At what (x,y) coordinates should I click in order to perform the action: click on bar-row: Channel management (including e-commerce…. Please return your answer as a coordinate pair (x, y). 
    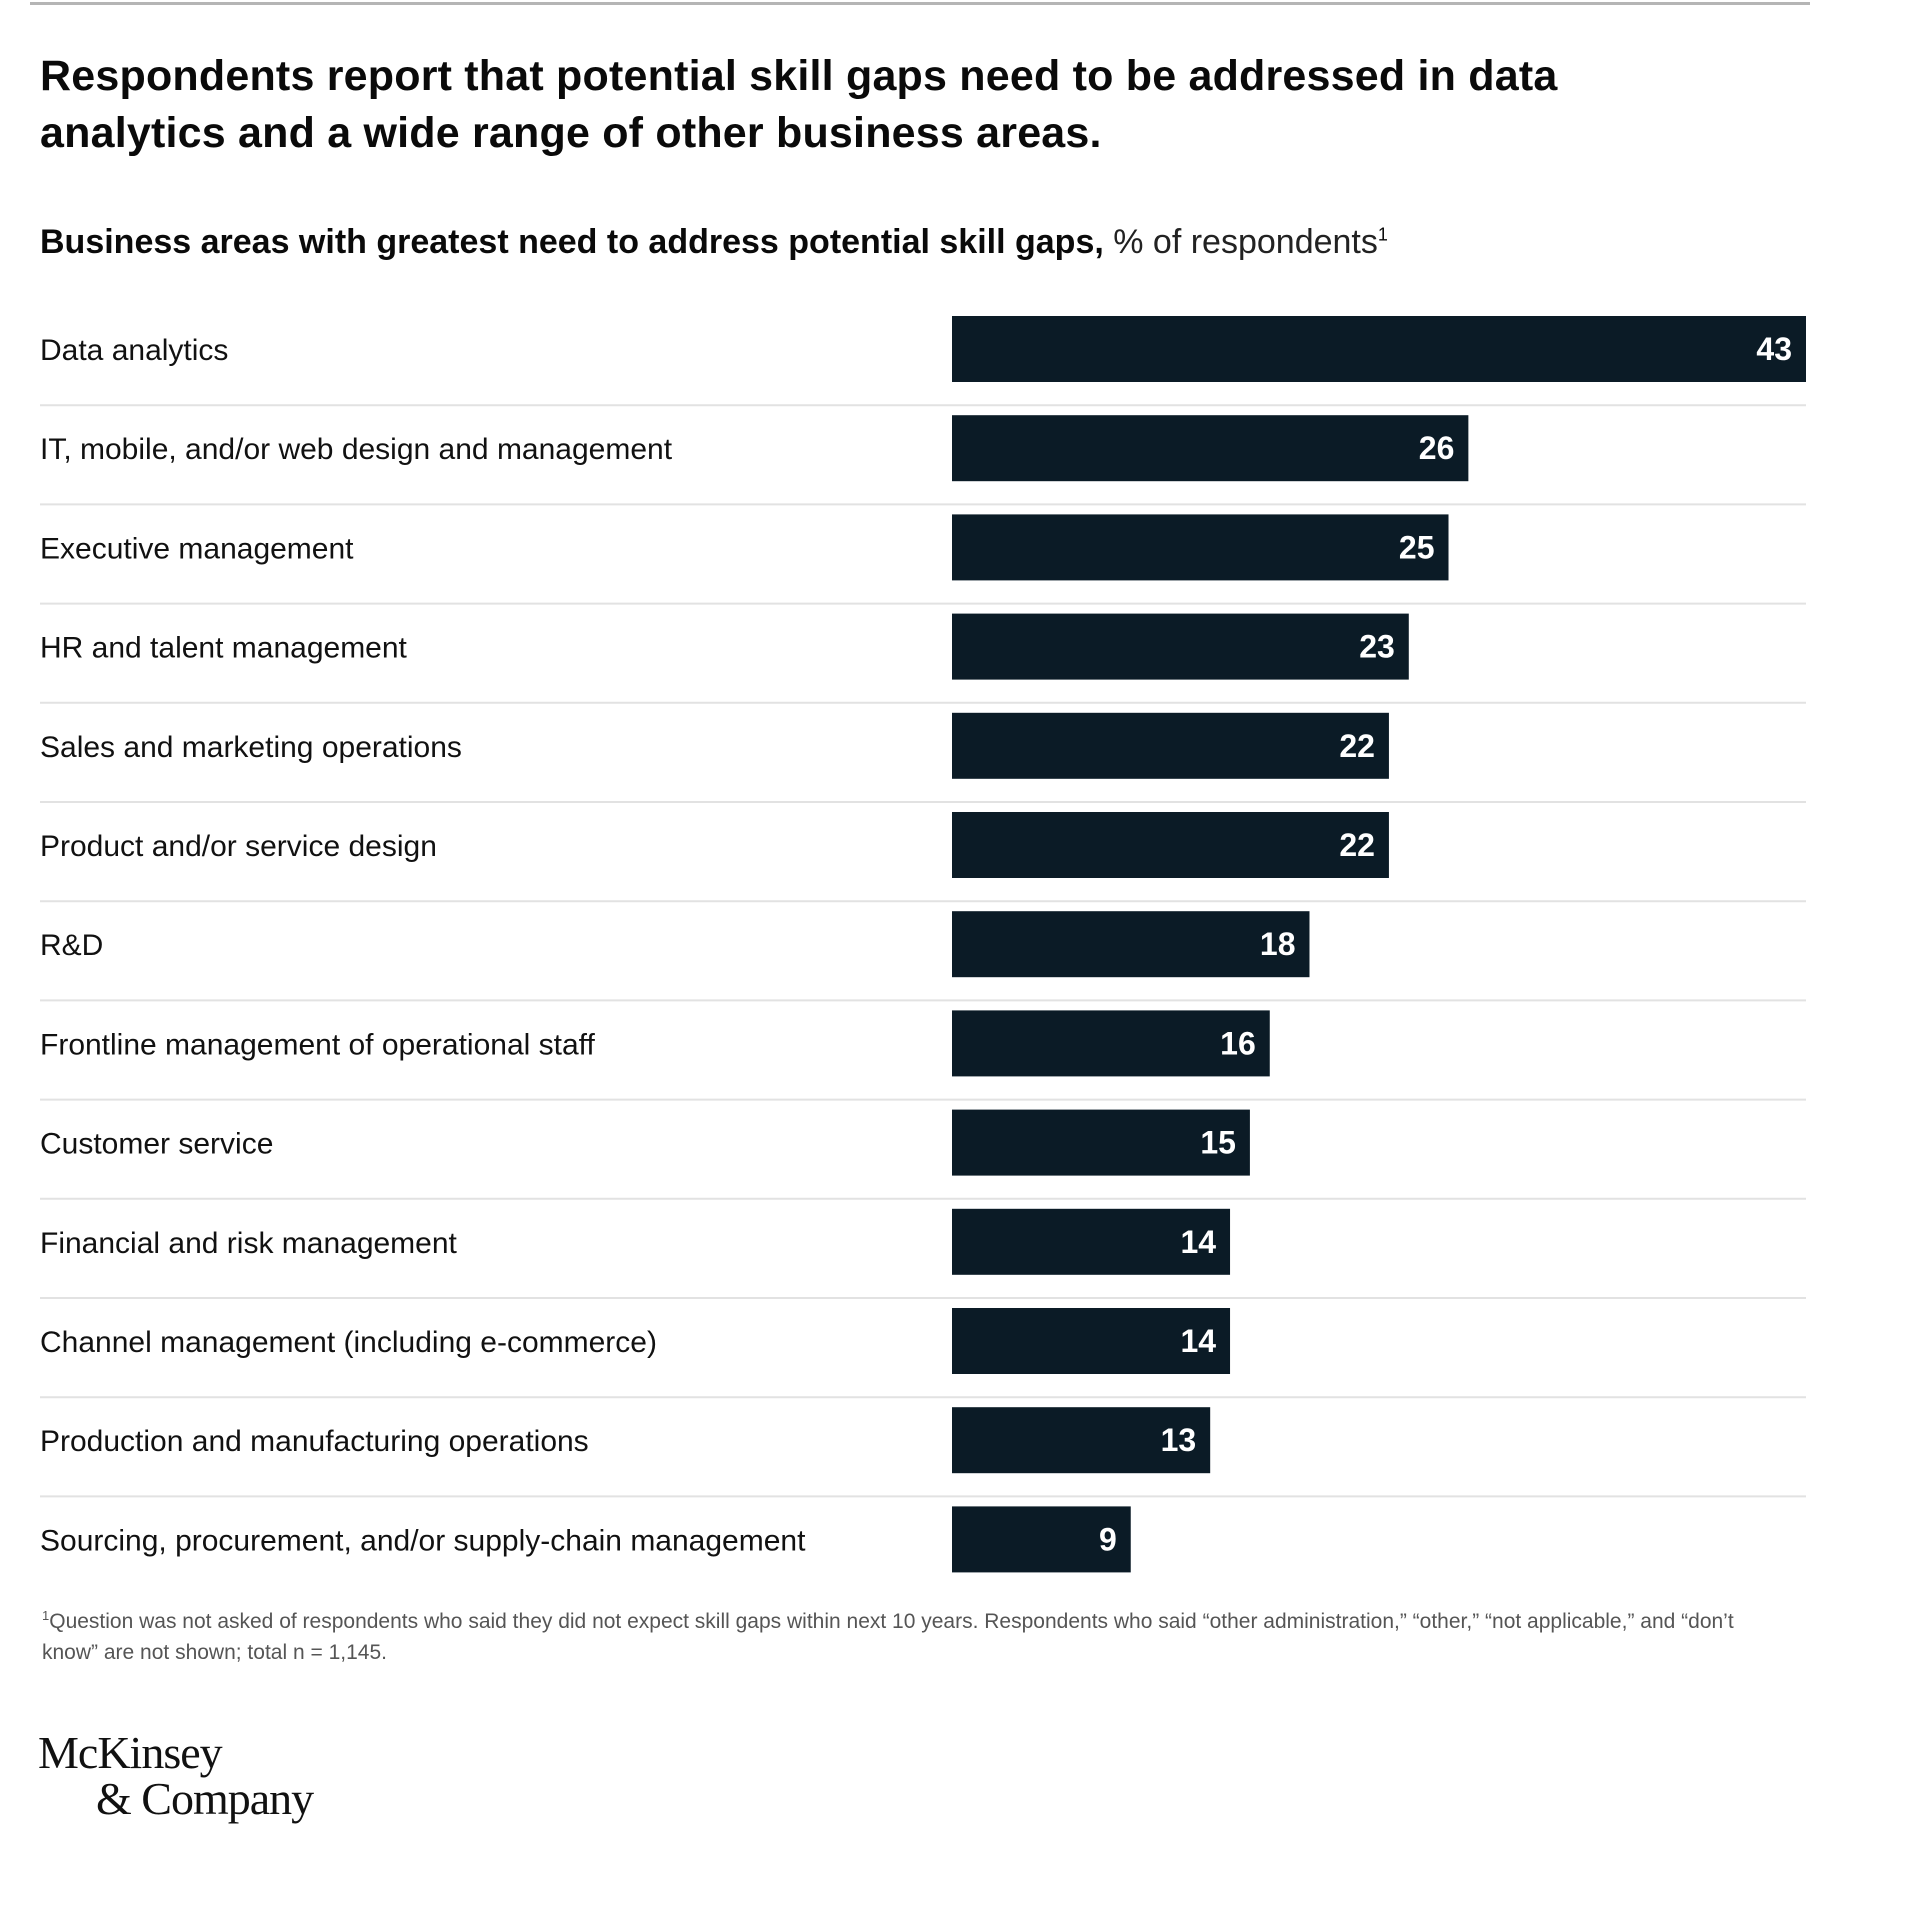
    Looking at the image, I should click on (923, 1353).